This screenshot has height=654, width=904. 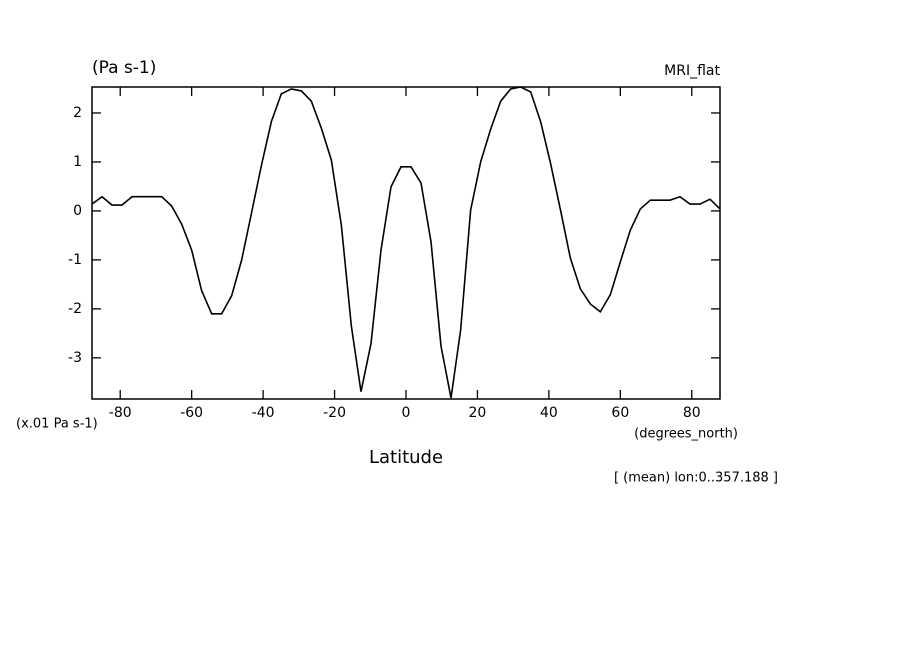 What do you see at coordinates (406, 457) in the screenshot?
I see `x-axis-title: Latitude` at bounding box center [406, 457].